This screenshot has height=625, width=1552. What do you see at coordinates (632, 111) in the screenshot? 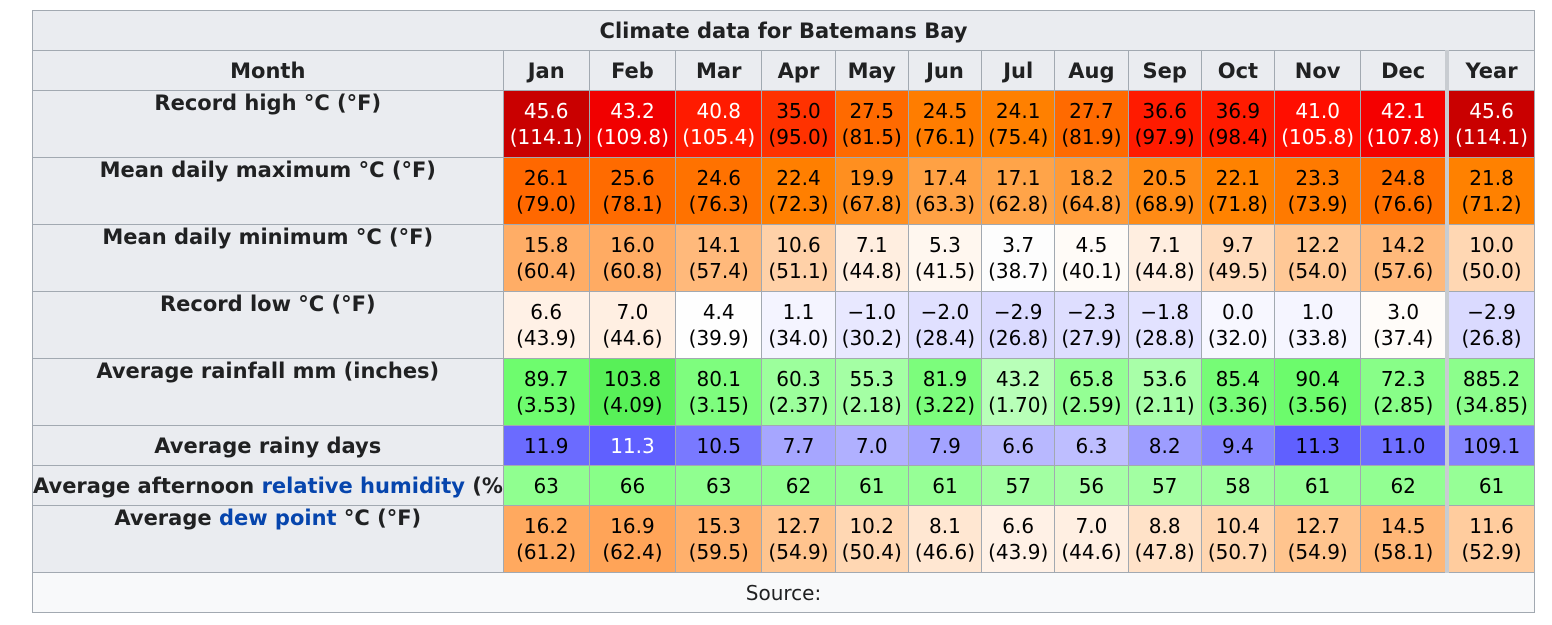
I see `value-primary: 43.2` at bounding box center [632, 111].